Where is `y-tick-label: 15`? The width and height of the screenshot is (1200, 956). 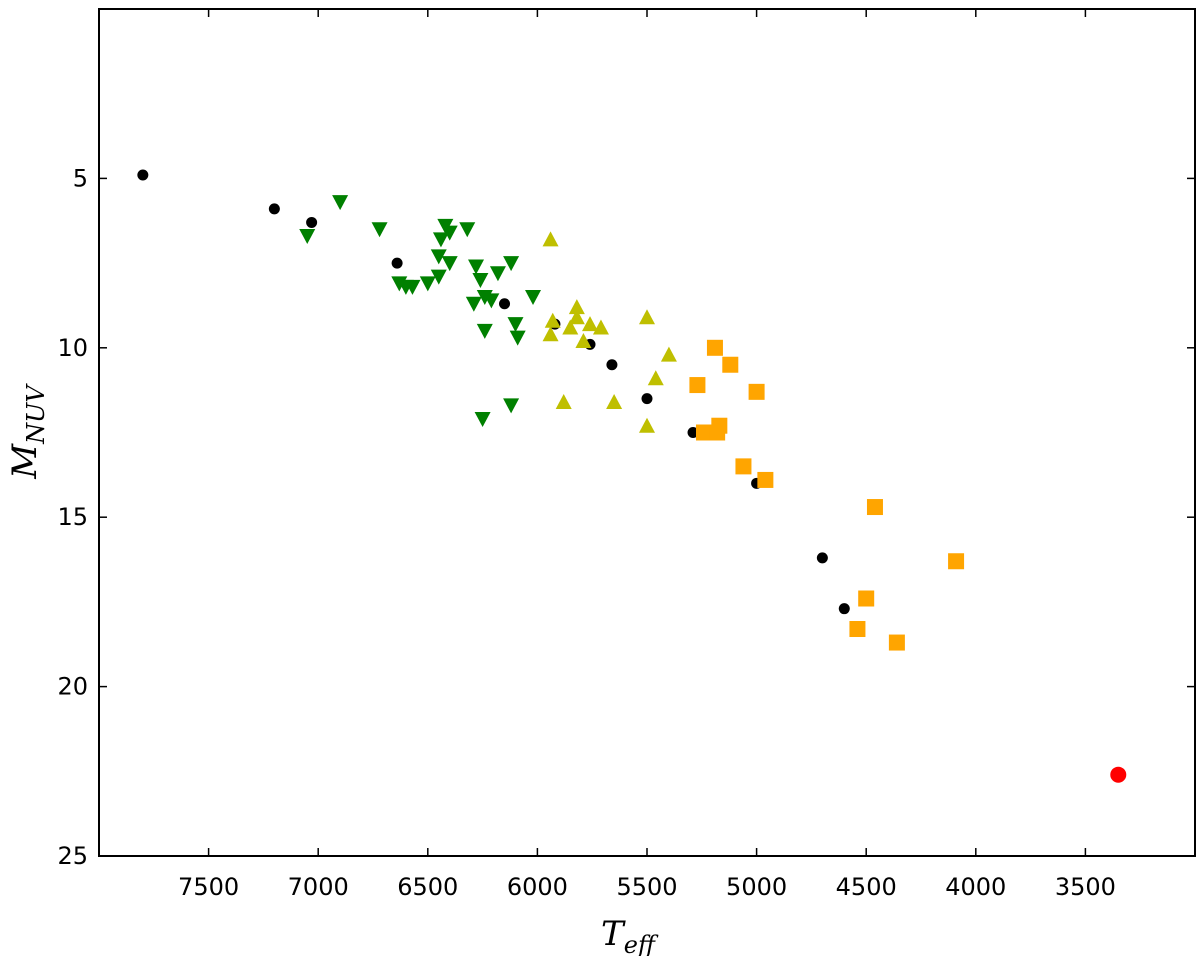 y-tick-label: 15 is located at coordinates (72, 517).